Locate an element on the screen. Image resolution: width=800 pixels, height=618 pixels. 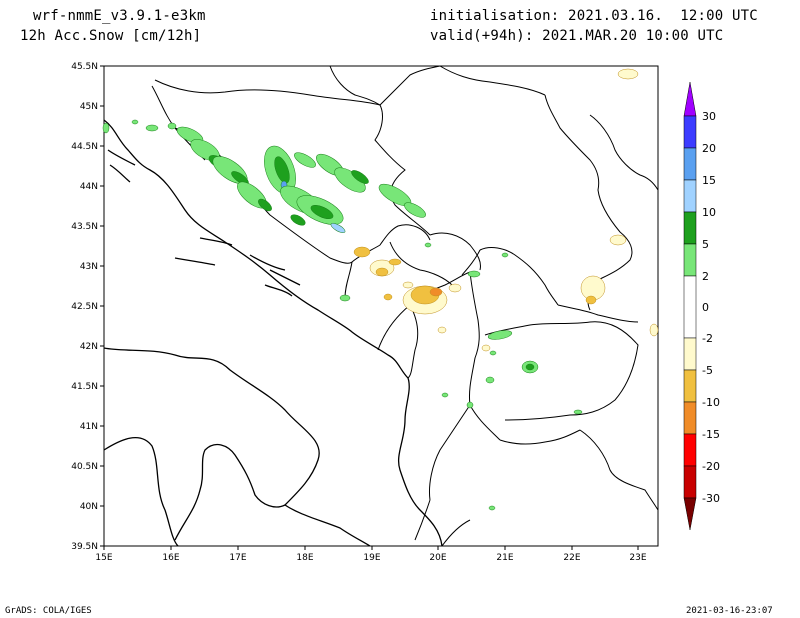
lat-label: 42.5N is located at coordinates (84, 307).